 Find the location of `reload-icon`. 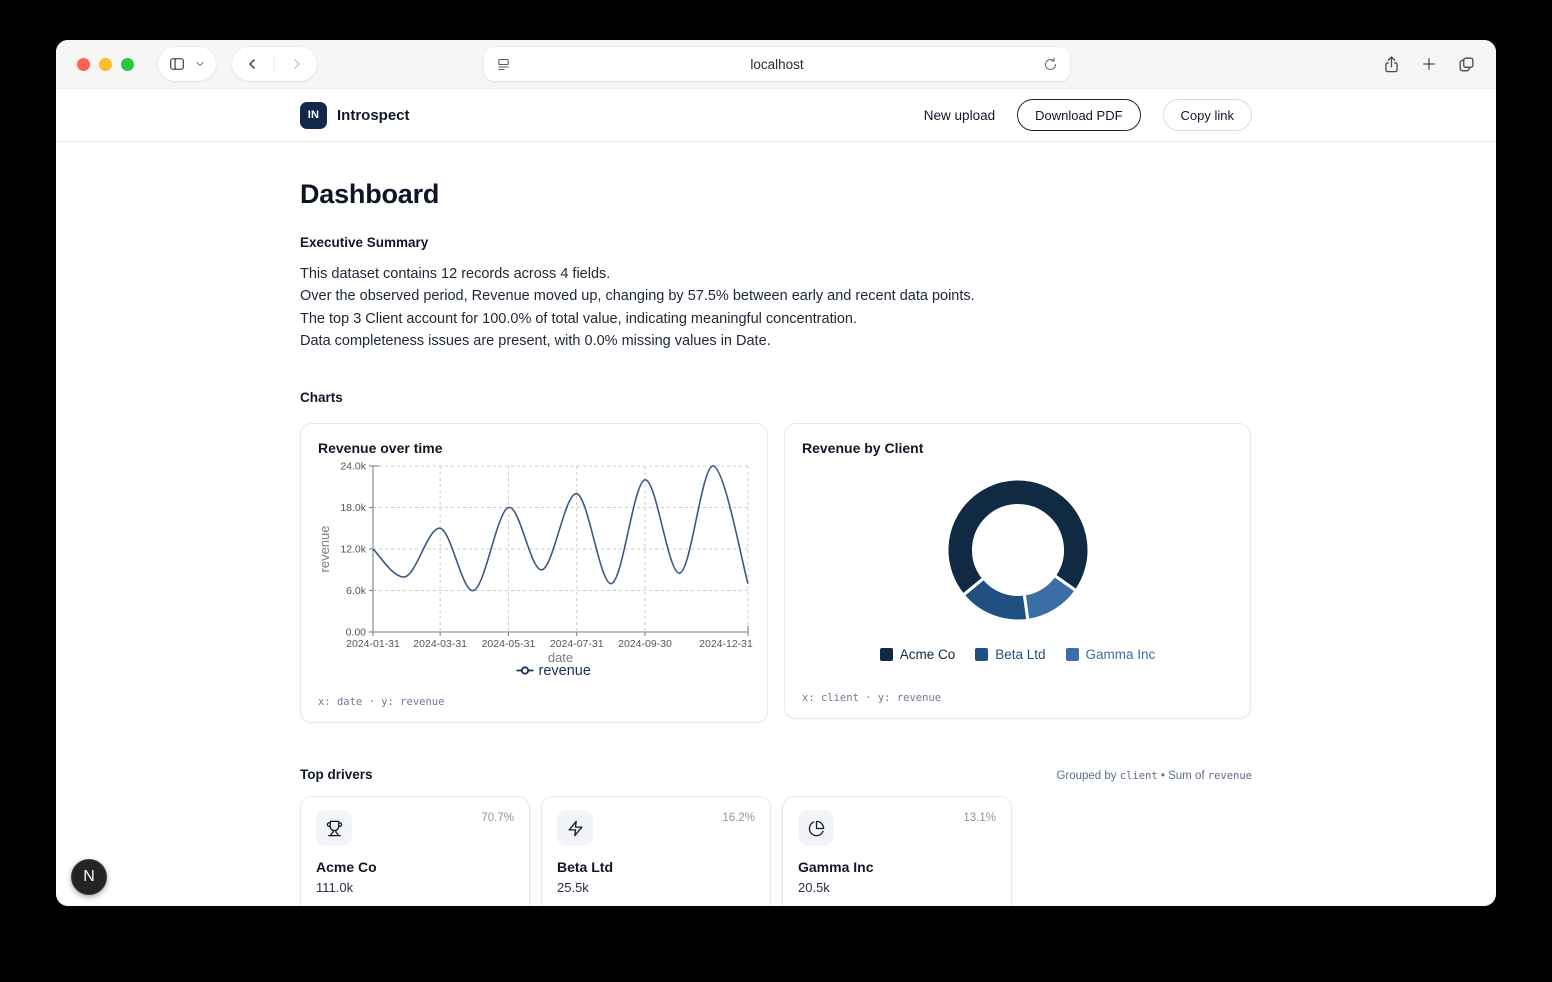

reload-icon is located at coordinates (1050, 64).